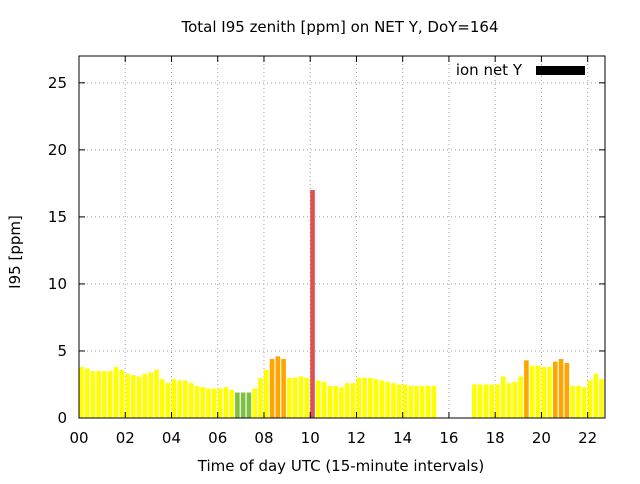 Image resolution: width=640 pixels, height=484 pixels. What do you see at coordinates (217, 438) in the screenshot?
I see `x-tick-label: 06` at bounding box center [217, 438].